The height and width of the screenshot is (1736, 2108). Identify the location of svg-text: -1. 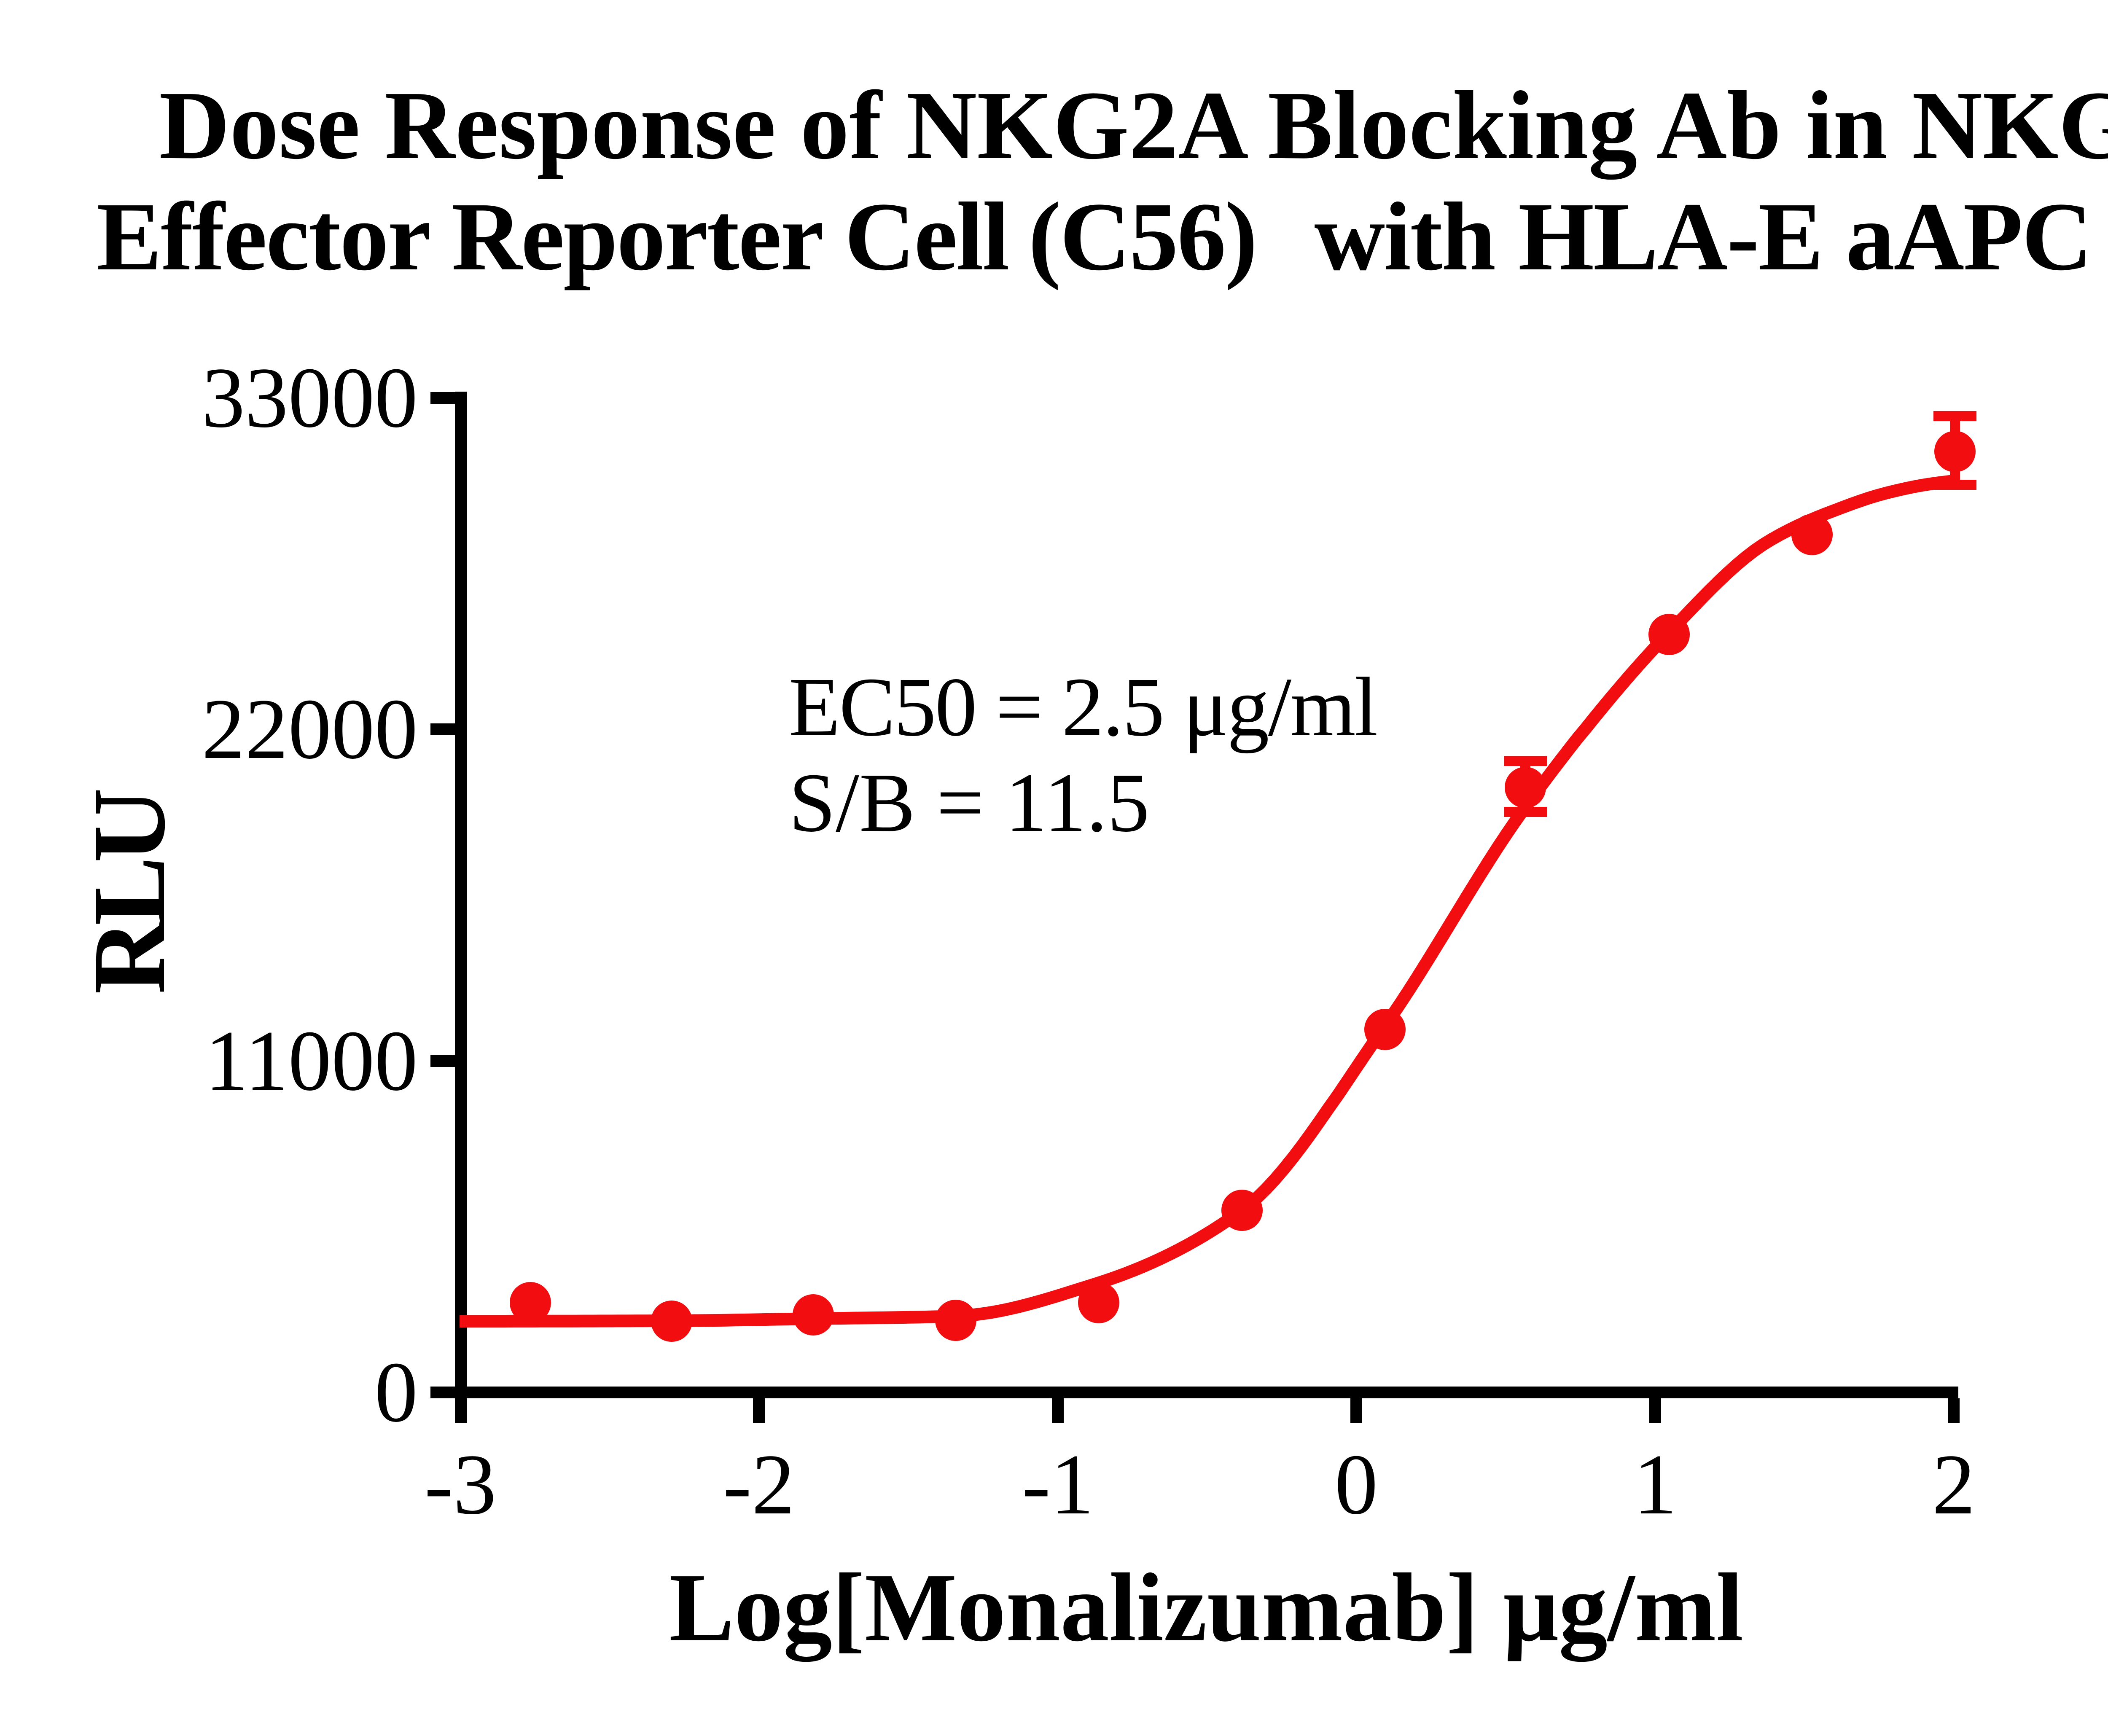
(1058, 1484).